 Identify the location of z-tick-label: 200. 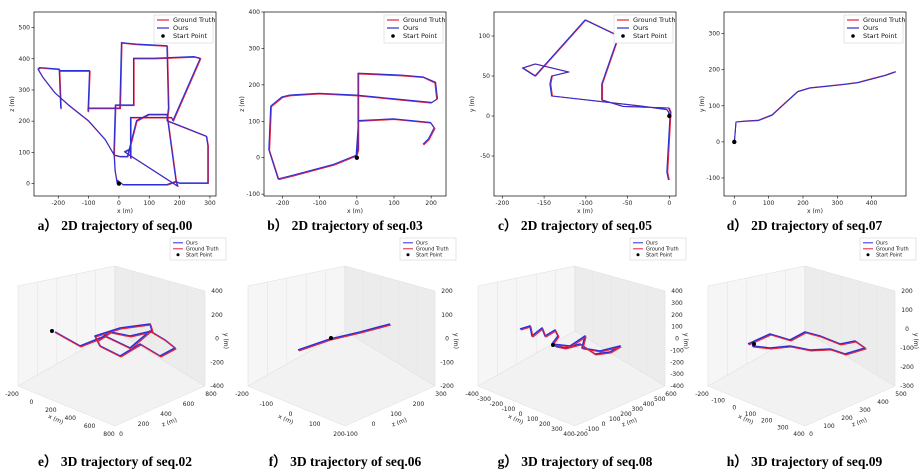
(677, 315).